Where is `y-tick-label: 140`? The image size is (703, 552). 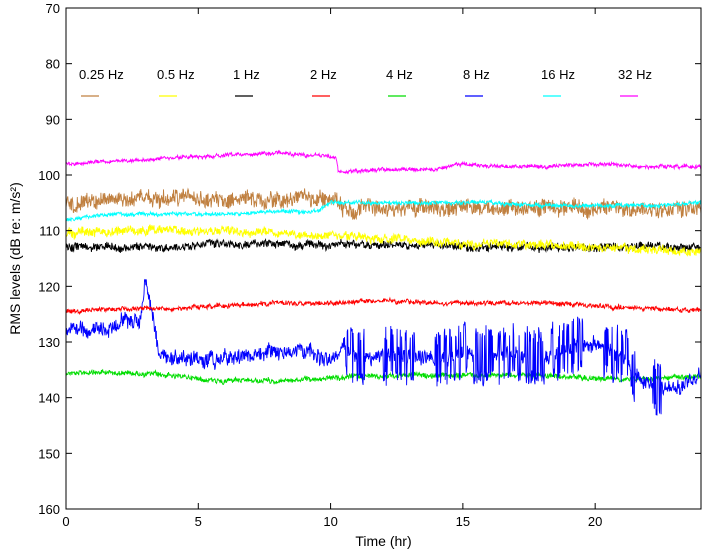 y-tick-label: 140 is located at coordinates (49, 398).